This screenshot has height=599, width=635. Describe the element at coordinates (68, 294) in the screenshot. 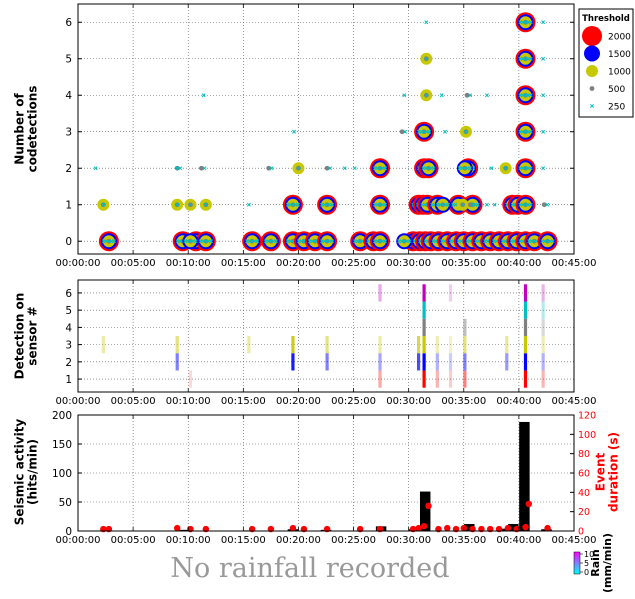

I see `y-tick-label: 6` at that location.